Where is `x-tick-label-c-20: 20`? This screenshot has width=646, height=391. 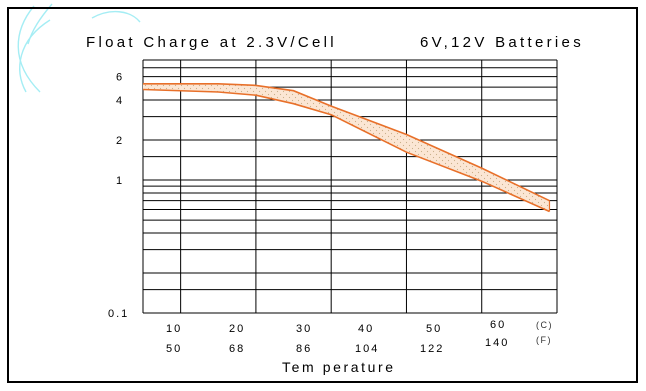 x-tick-label-c-20: 20 is located at coordinates (237, 329).